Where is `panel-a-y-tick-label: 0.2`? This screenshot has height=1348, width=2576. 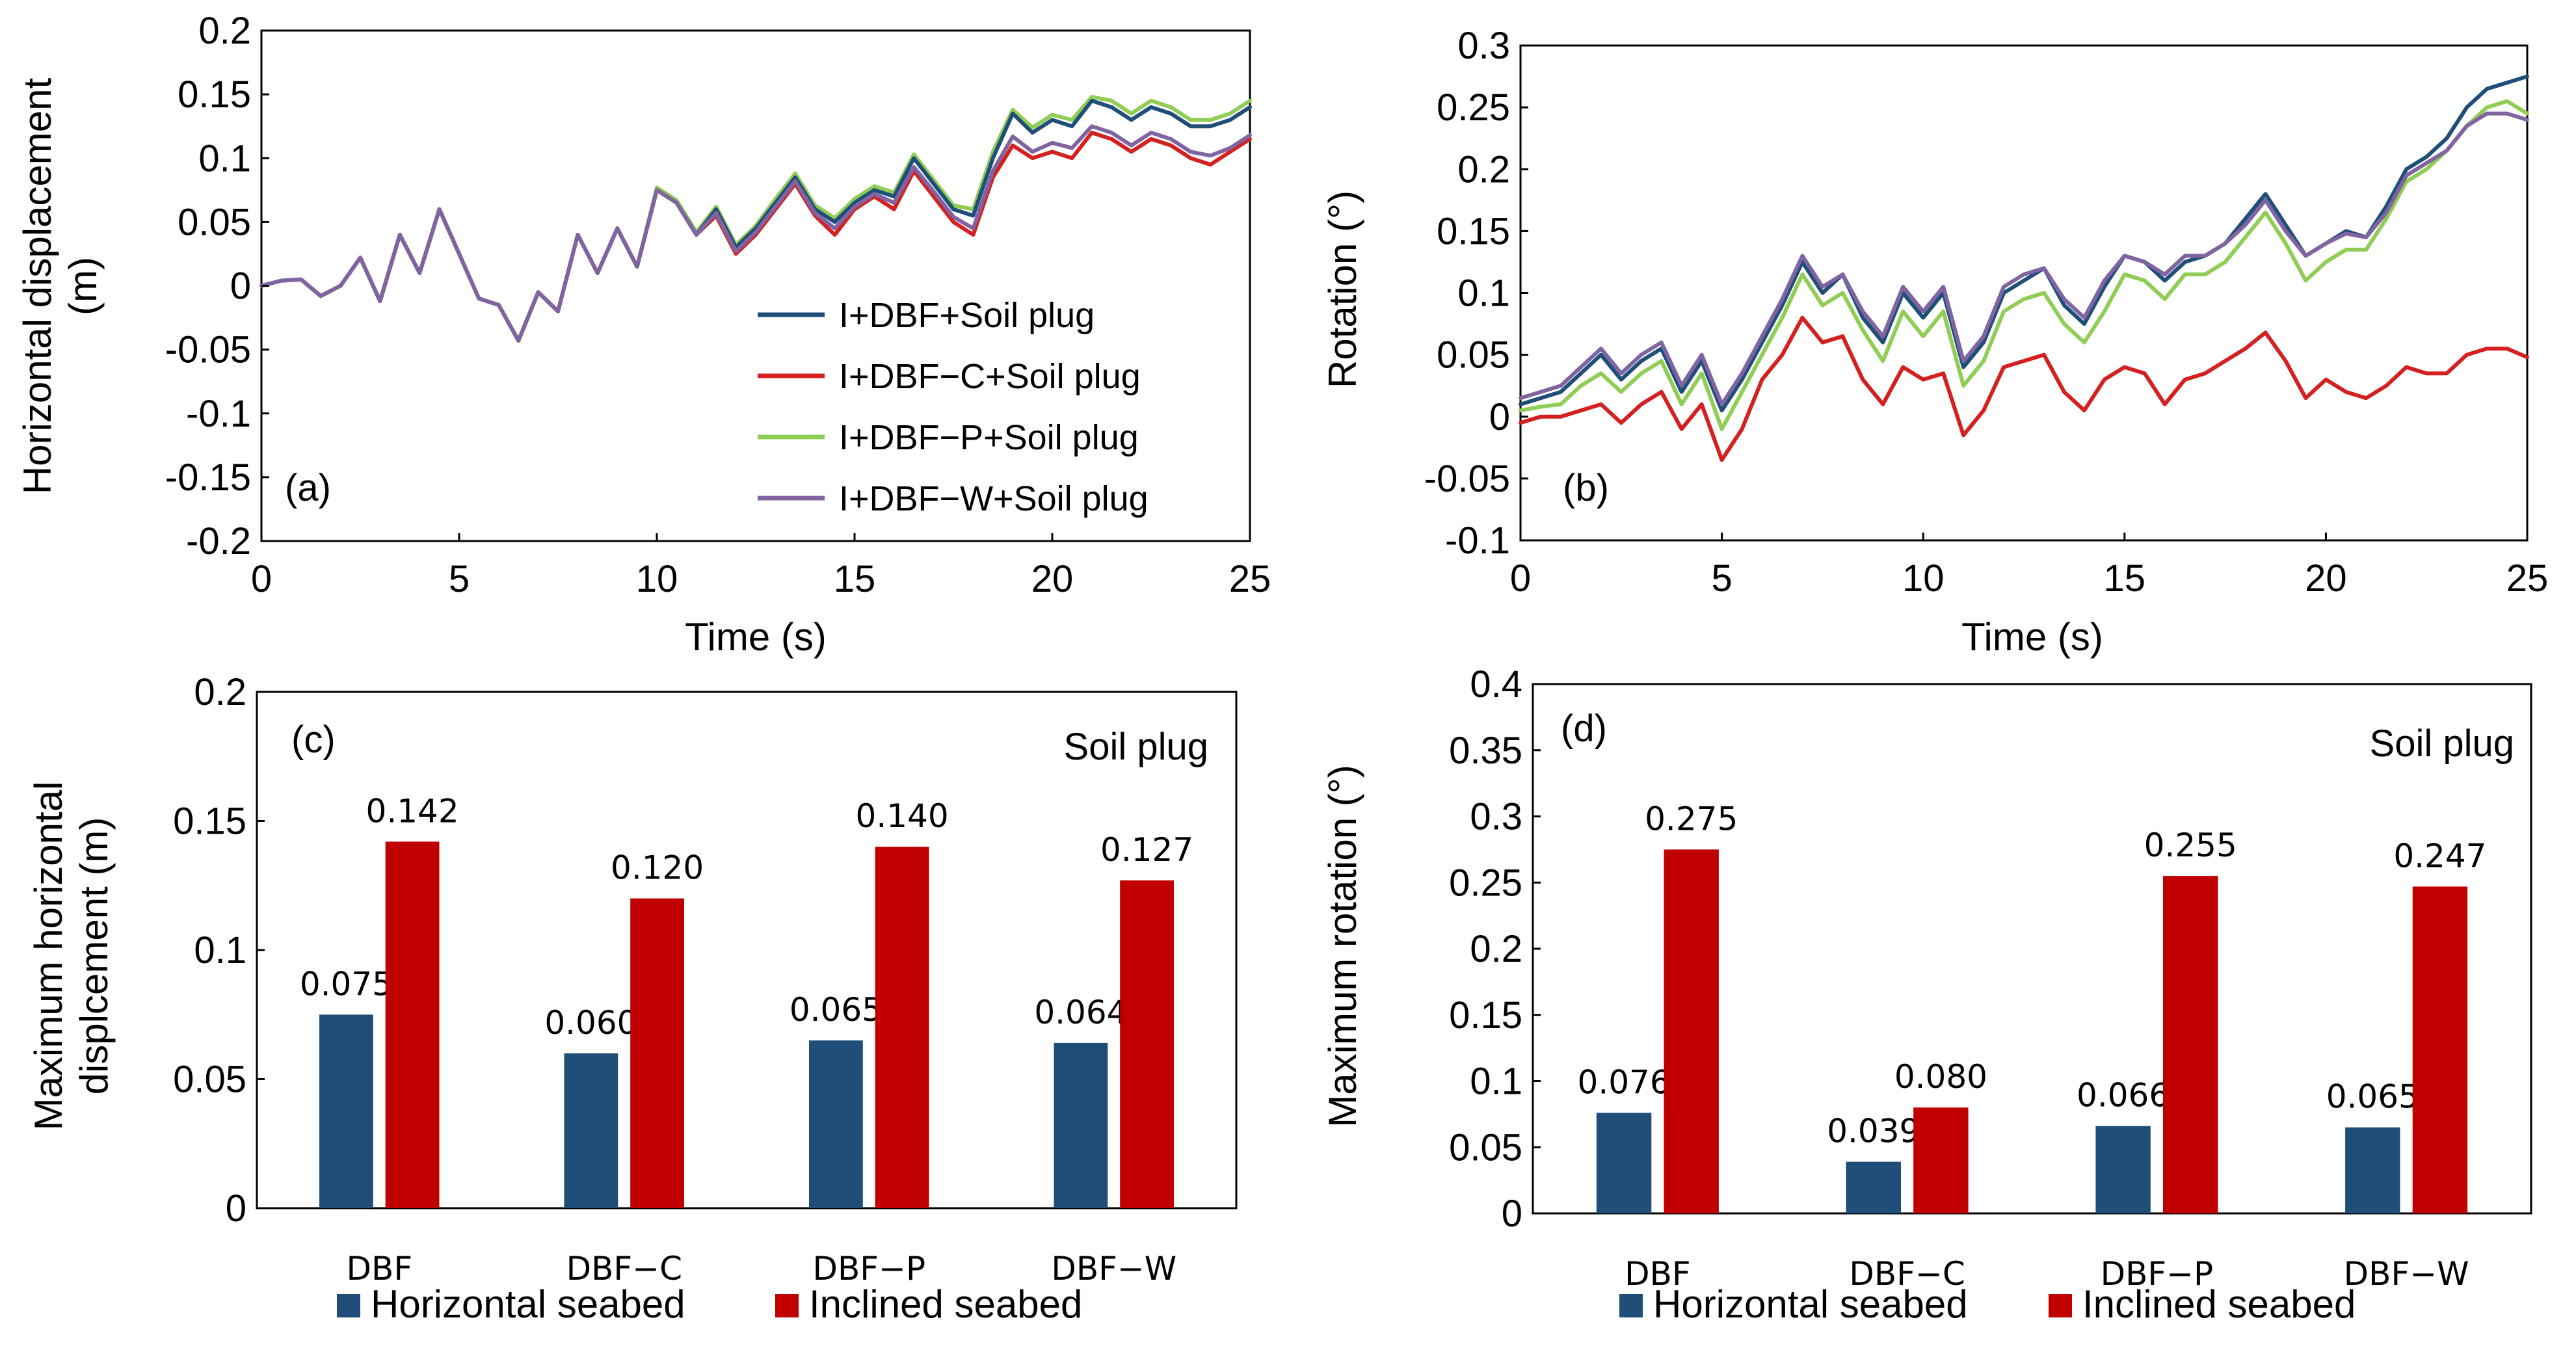 panel-a-y-tick-label: 0.2 is located at coordinates (225, 31).